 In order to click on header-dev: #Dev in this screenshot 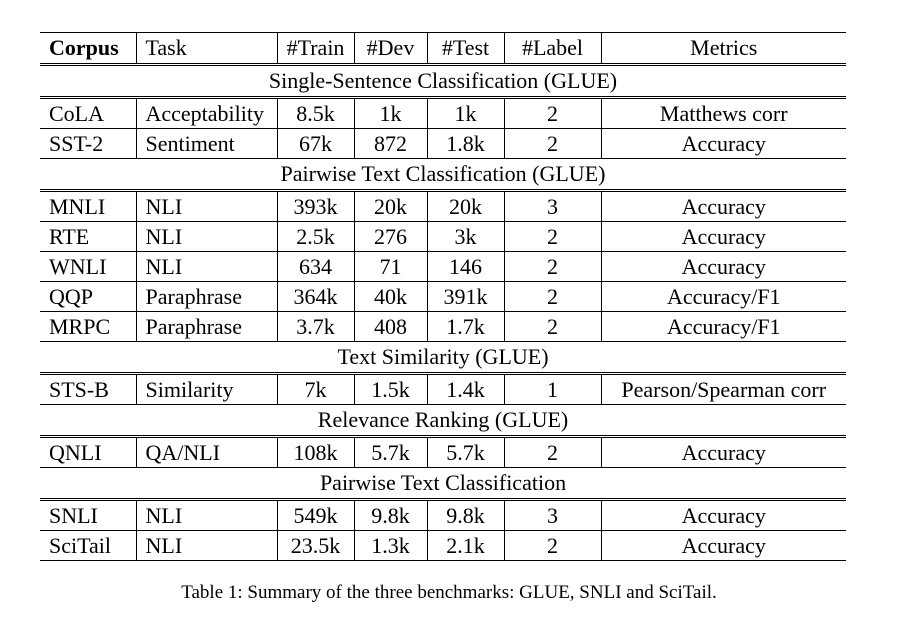, I will do `click(391, 49)`.